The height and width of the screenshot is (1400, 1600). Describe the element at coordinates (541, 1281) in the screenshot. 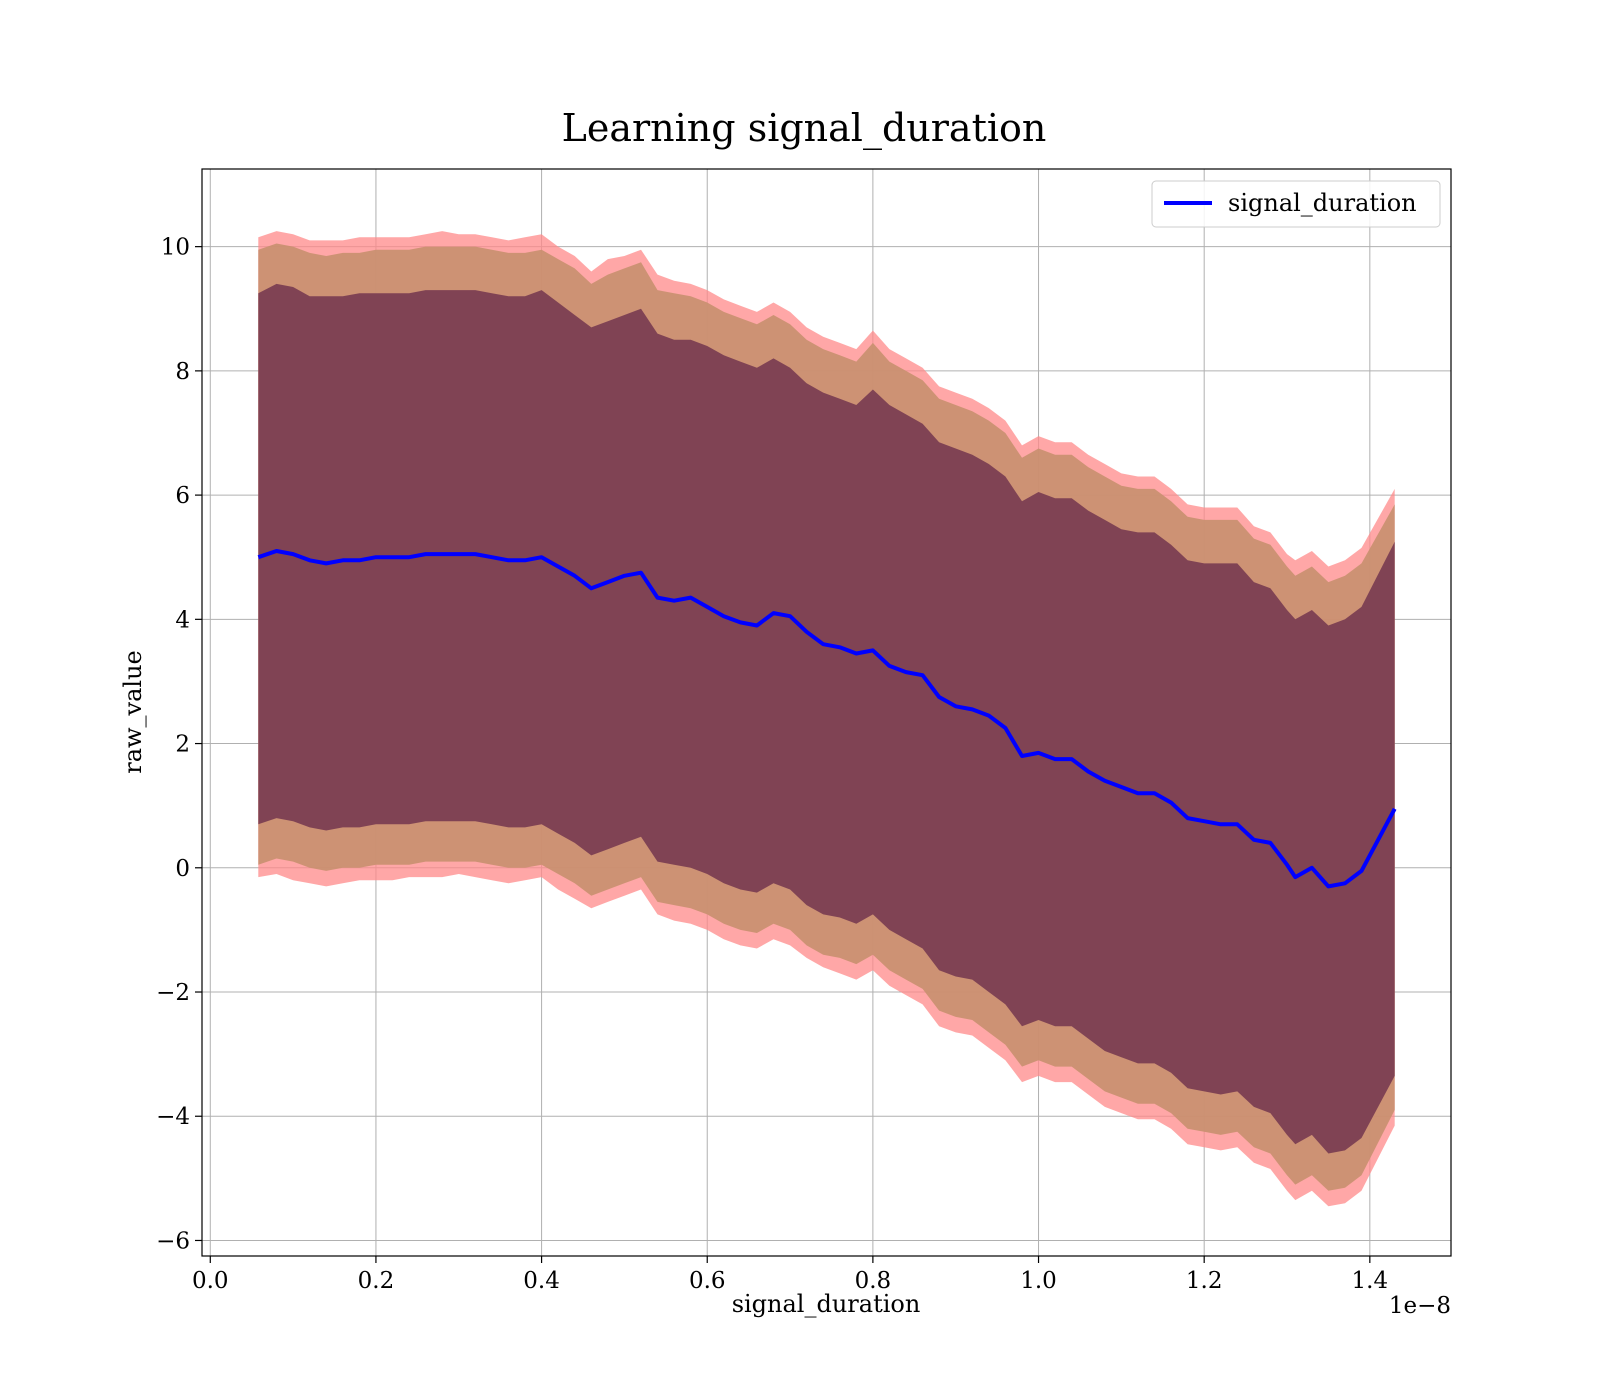

I see `x-tick-label: 0.4` at that location.